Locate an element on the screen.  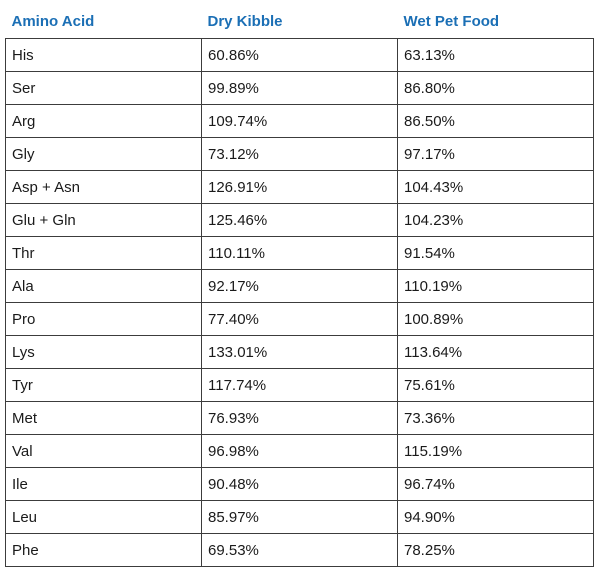
amino-acid-cell: Val is located at coordinates (103, 451).